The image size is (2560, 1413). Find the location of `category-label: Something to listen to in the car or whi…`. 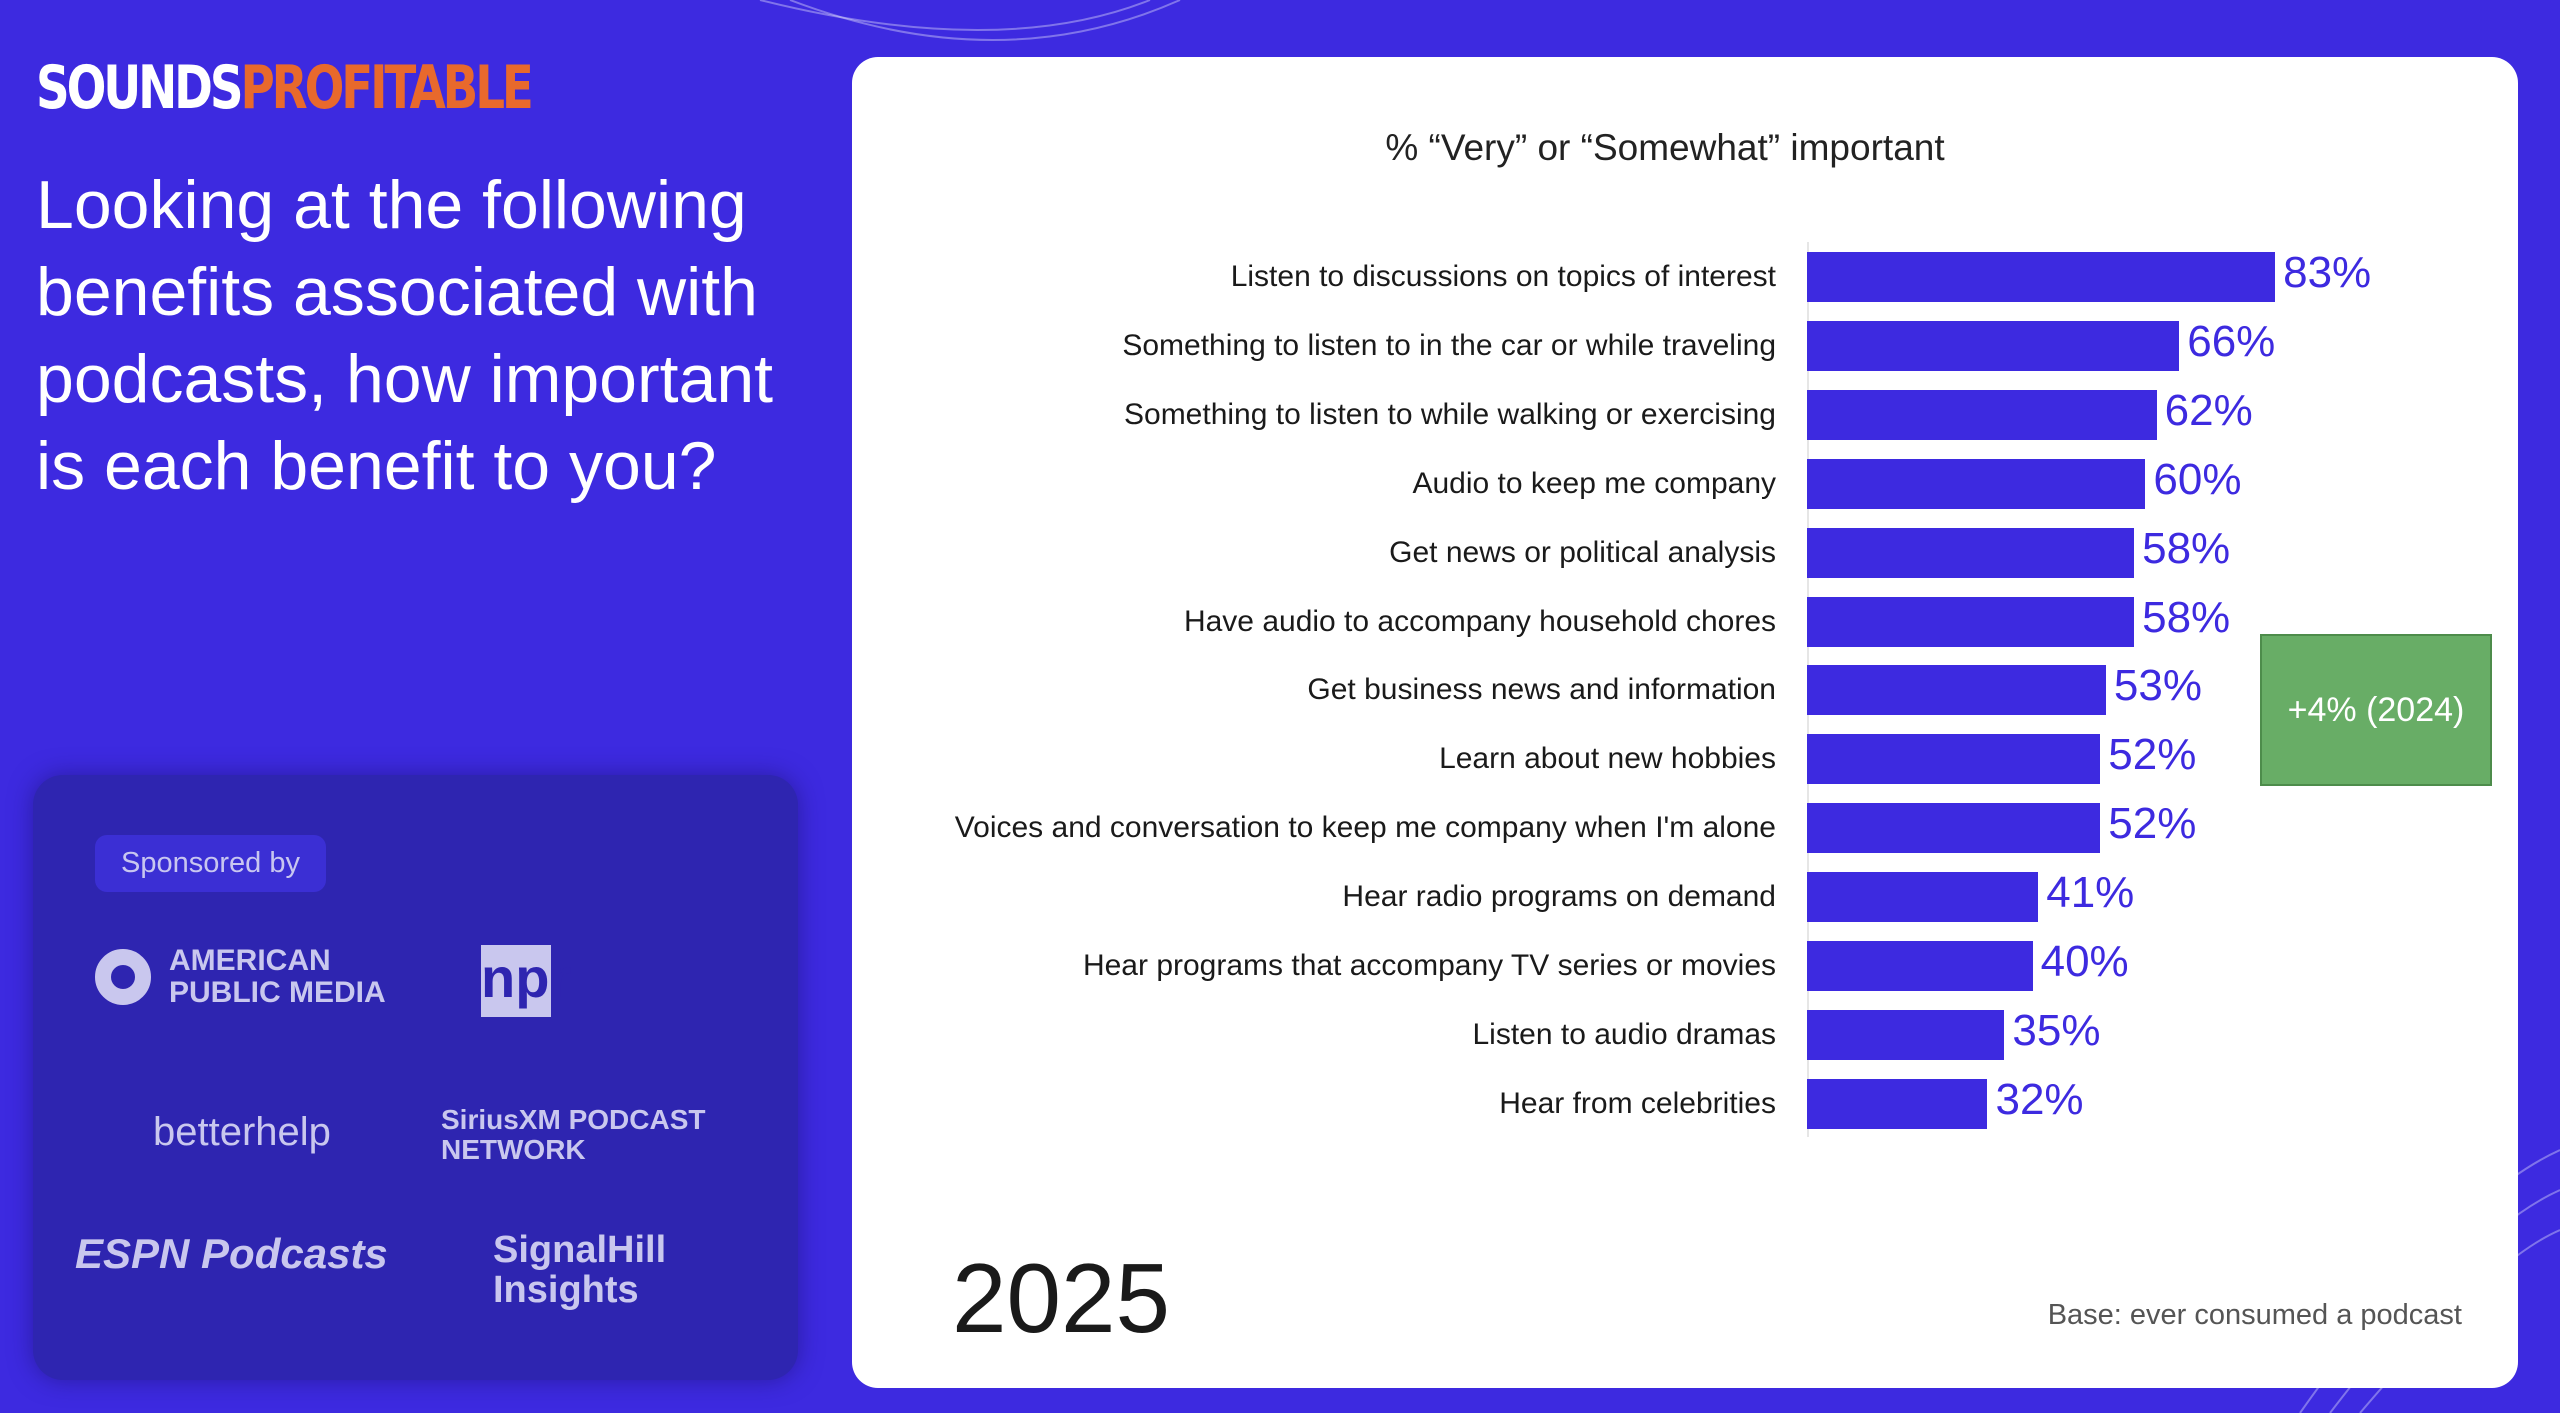

category-label: Something to listen to in the car or whi… is located at coordinates (1449, 345).